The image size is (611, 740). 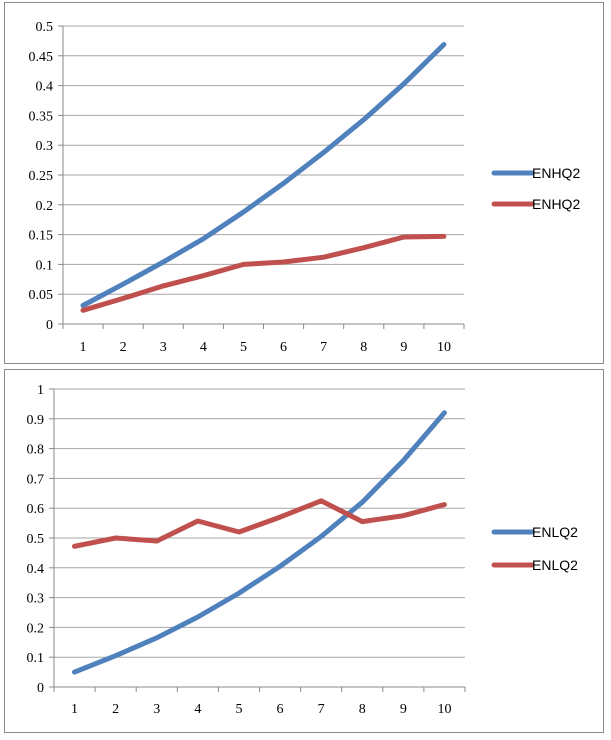 What do you see at coordinates (556, 173) in the screenshot?
I see `legend-label-1: ENHQ2` at bounding box center [556, 173].